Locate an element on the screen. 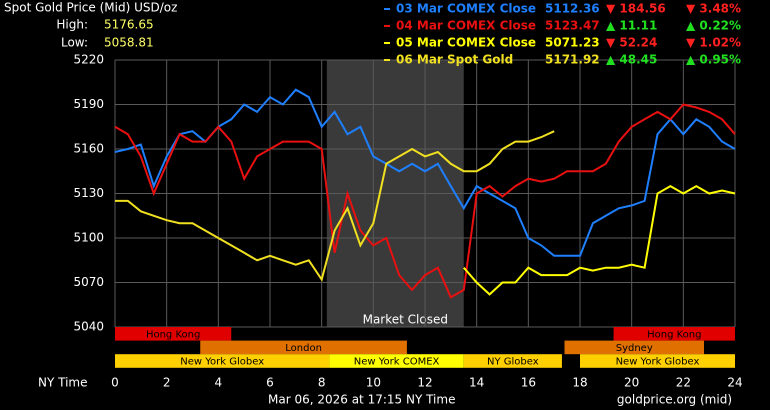 The height and width of the screenshot is (410, 770). y-tick-label: 5040 is located at coordinates (88, 327).